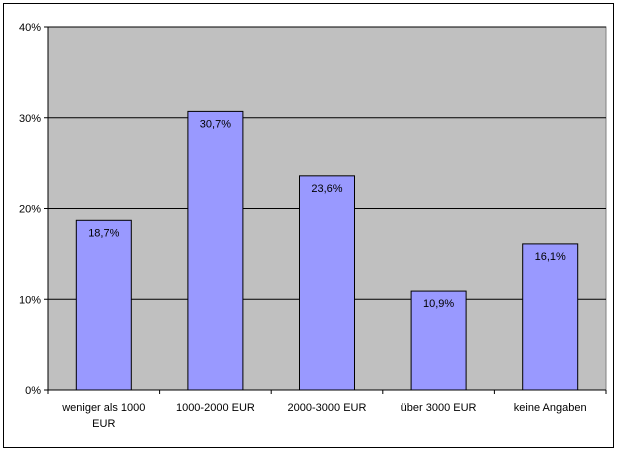  What do you see at coordinates (439, 408) in the screenshot?
I see `x-tick-label: über 3000 EUR` at bounding box center [439, 408].